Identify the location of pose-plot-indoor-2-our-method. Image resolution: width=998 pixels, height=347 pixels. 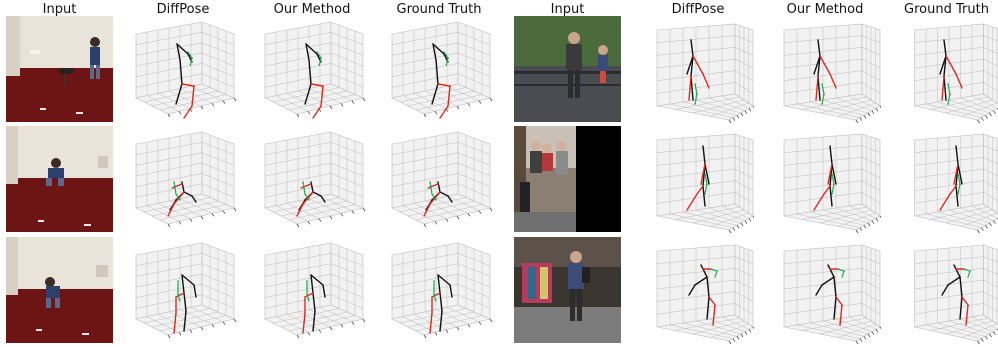
(312, 180).